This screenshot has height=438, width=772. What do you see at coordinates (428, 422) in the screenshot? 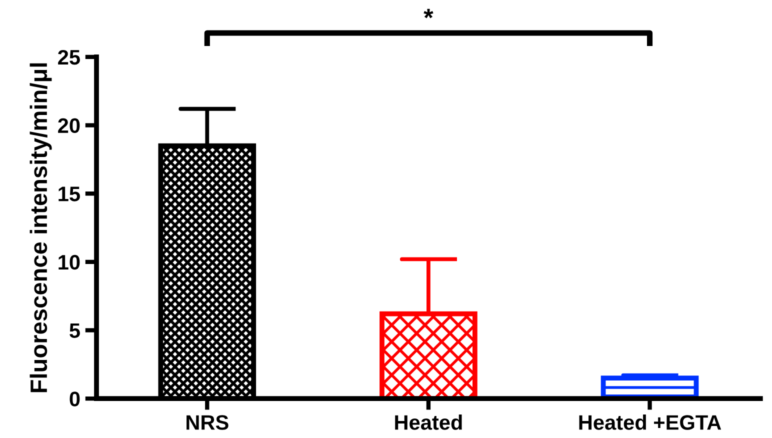
I see `x-tick-label: Heated` at bounding box center [428, 422].